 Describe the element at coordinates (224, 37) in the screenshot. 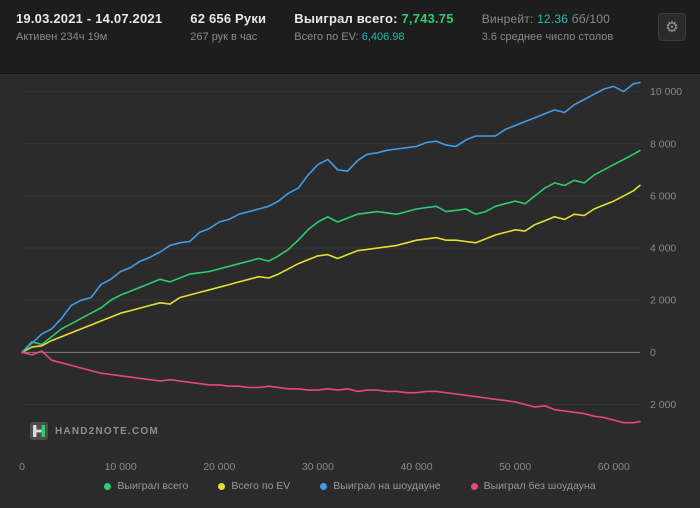

I see `hands-per-hour: 267 рук в час` at that location.